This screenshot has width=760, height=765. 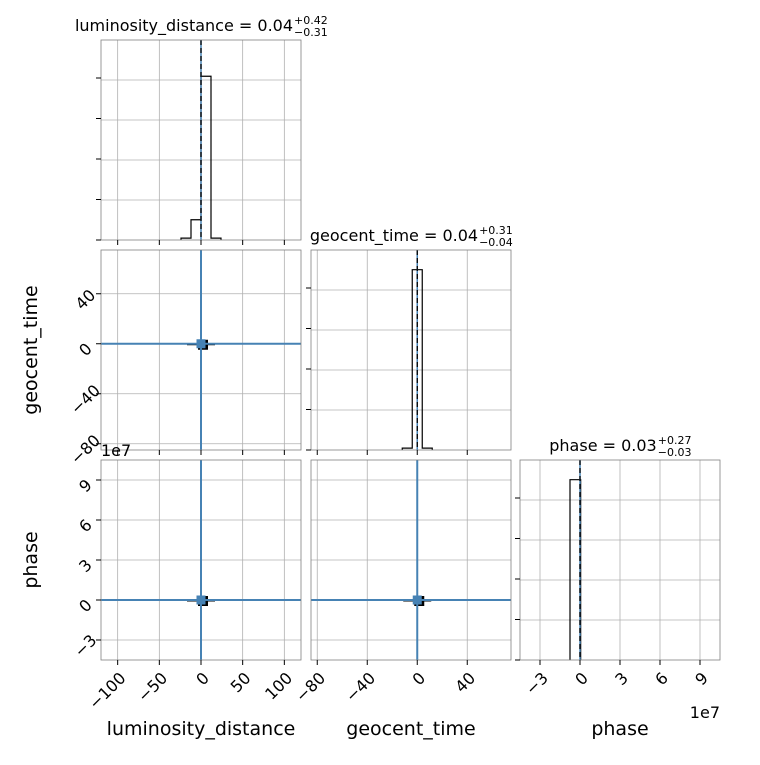 I want to click on x-tick-label: 3, so click(x=621, y=678).